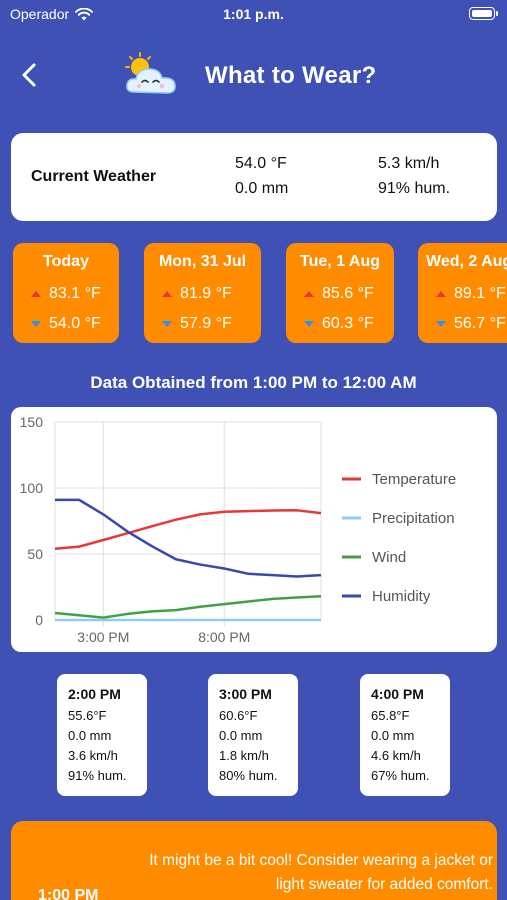  I want to click on x-tick-label: 8:00 PM, so click(224, 637).